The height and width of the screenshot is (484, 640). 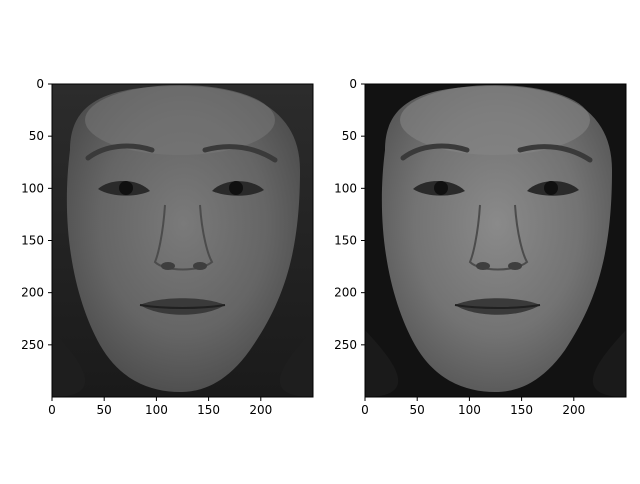 I want to click on right-y-axis: 0 50 100 150 200 250, so click(x=349, y=214).